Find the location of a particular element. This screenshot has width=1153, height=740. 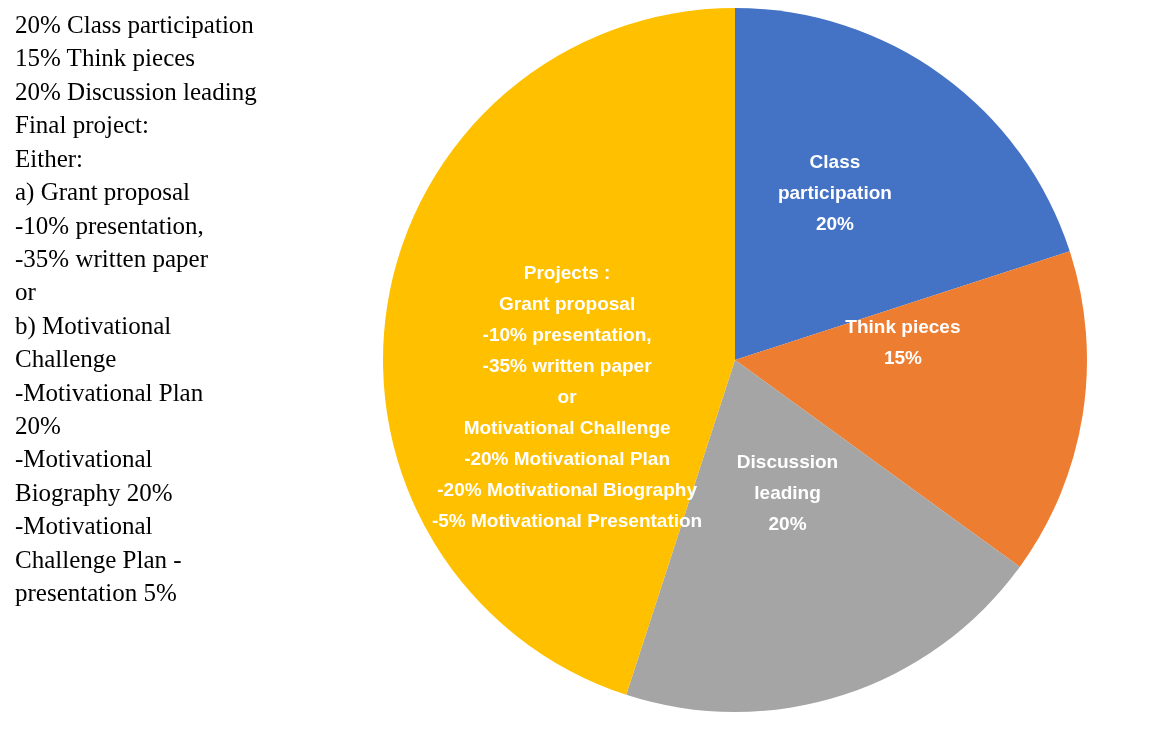

text: a) Grant proposal is located at coordinates (102, 192).